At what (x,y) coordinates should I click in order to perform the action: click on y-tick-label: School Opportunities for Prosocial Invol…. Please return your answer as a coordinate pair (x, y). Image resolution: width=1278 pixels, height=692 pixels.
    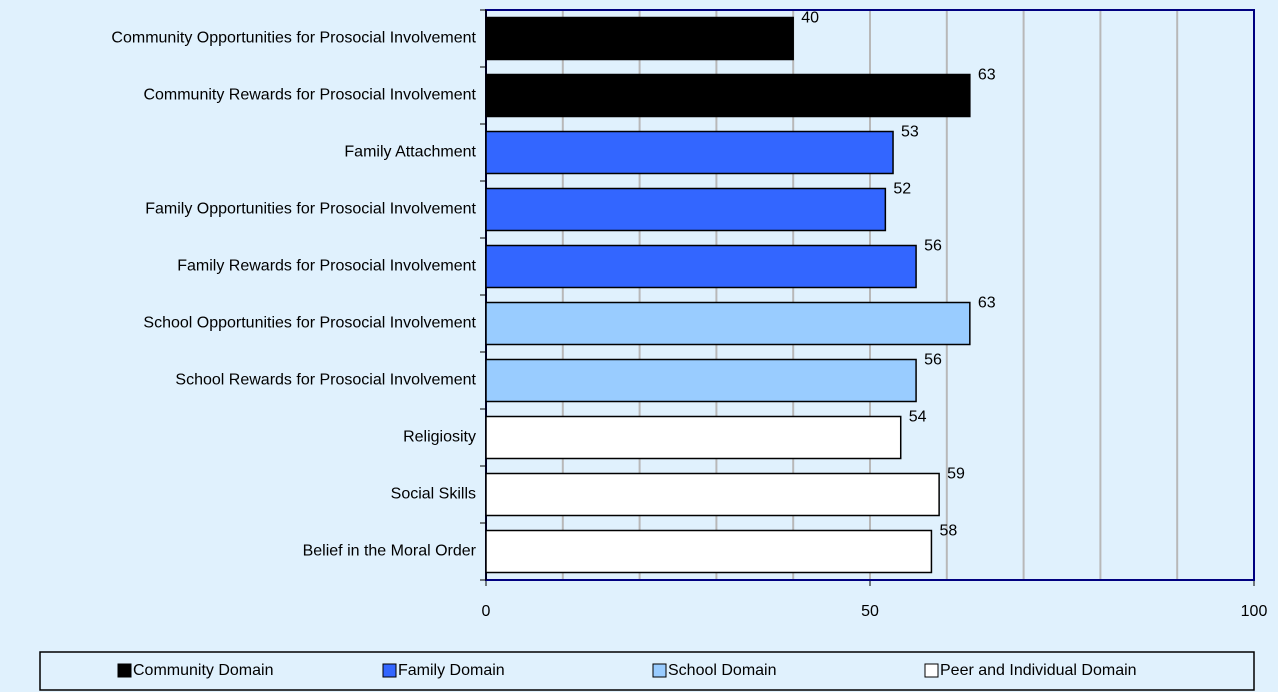
    Looking at the image, I should click on (309, 323).